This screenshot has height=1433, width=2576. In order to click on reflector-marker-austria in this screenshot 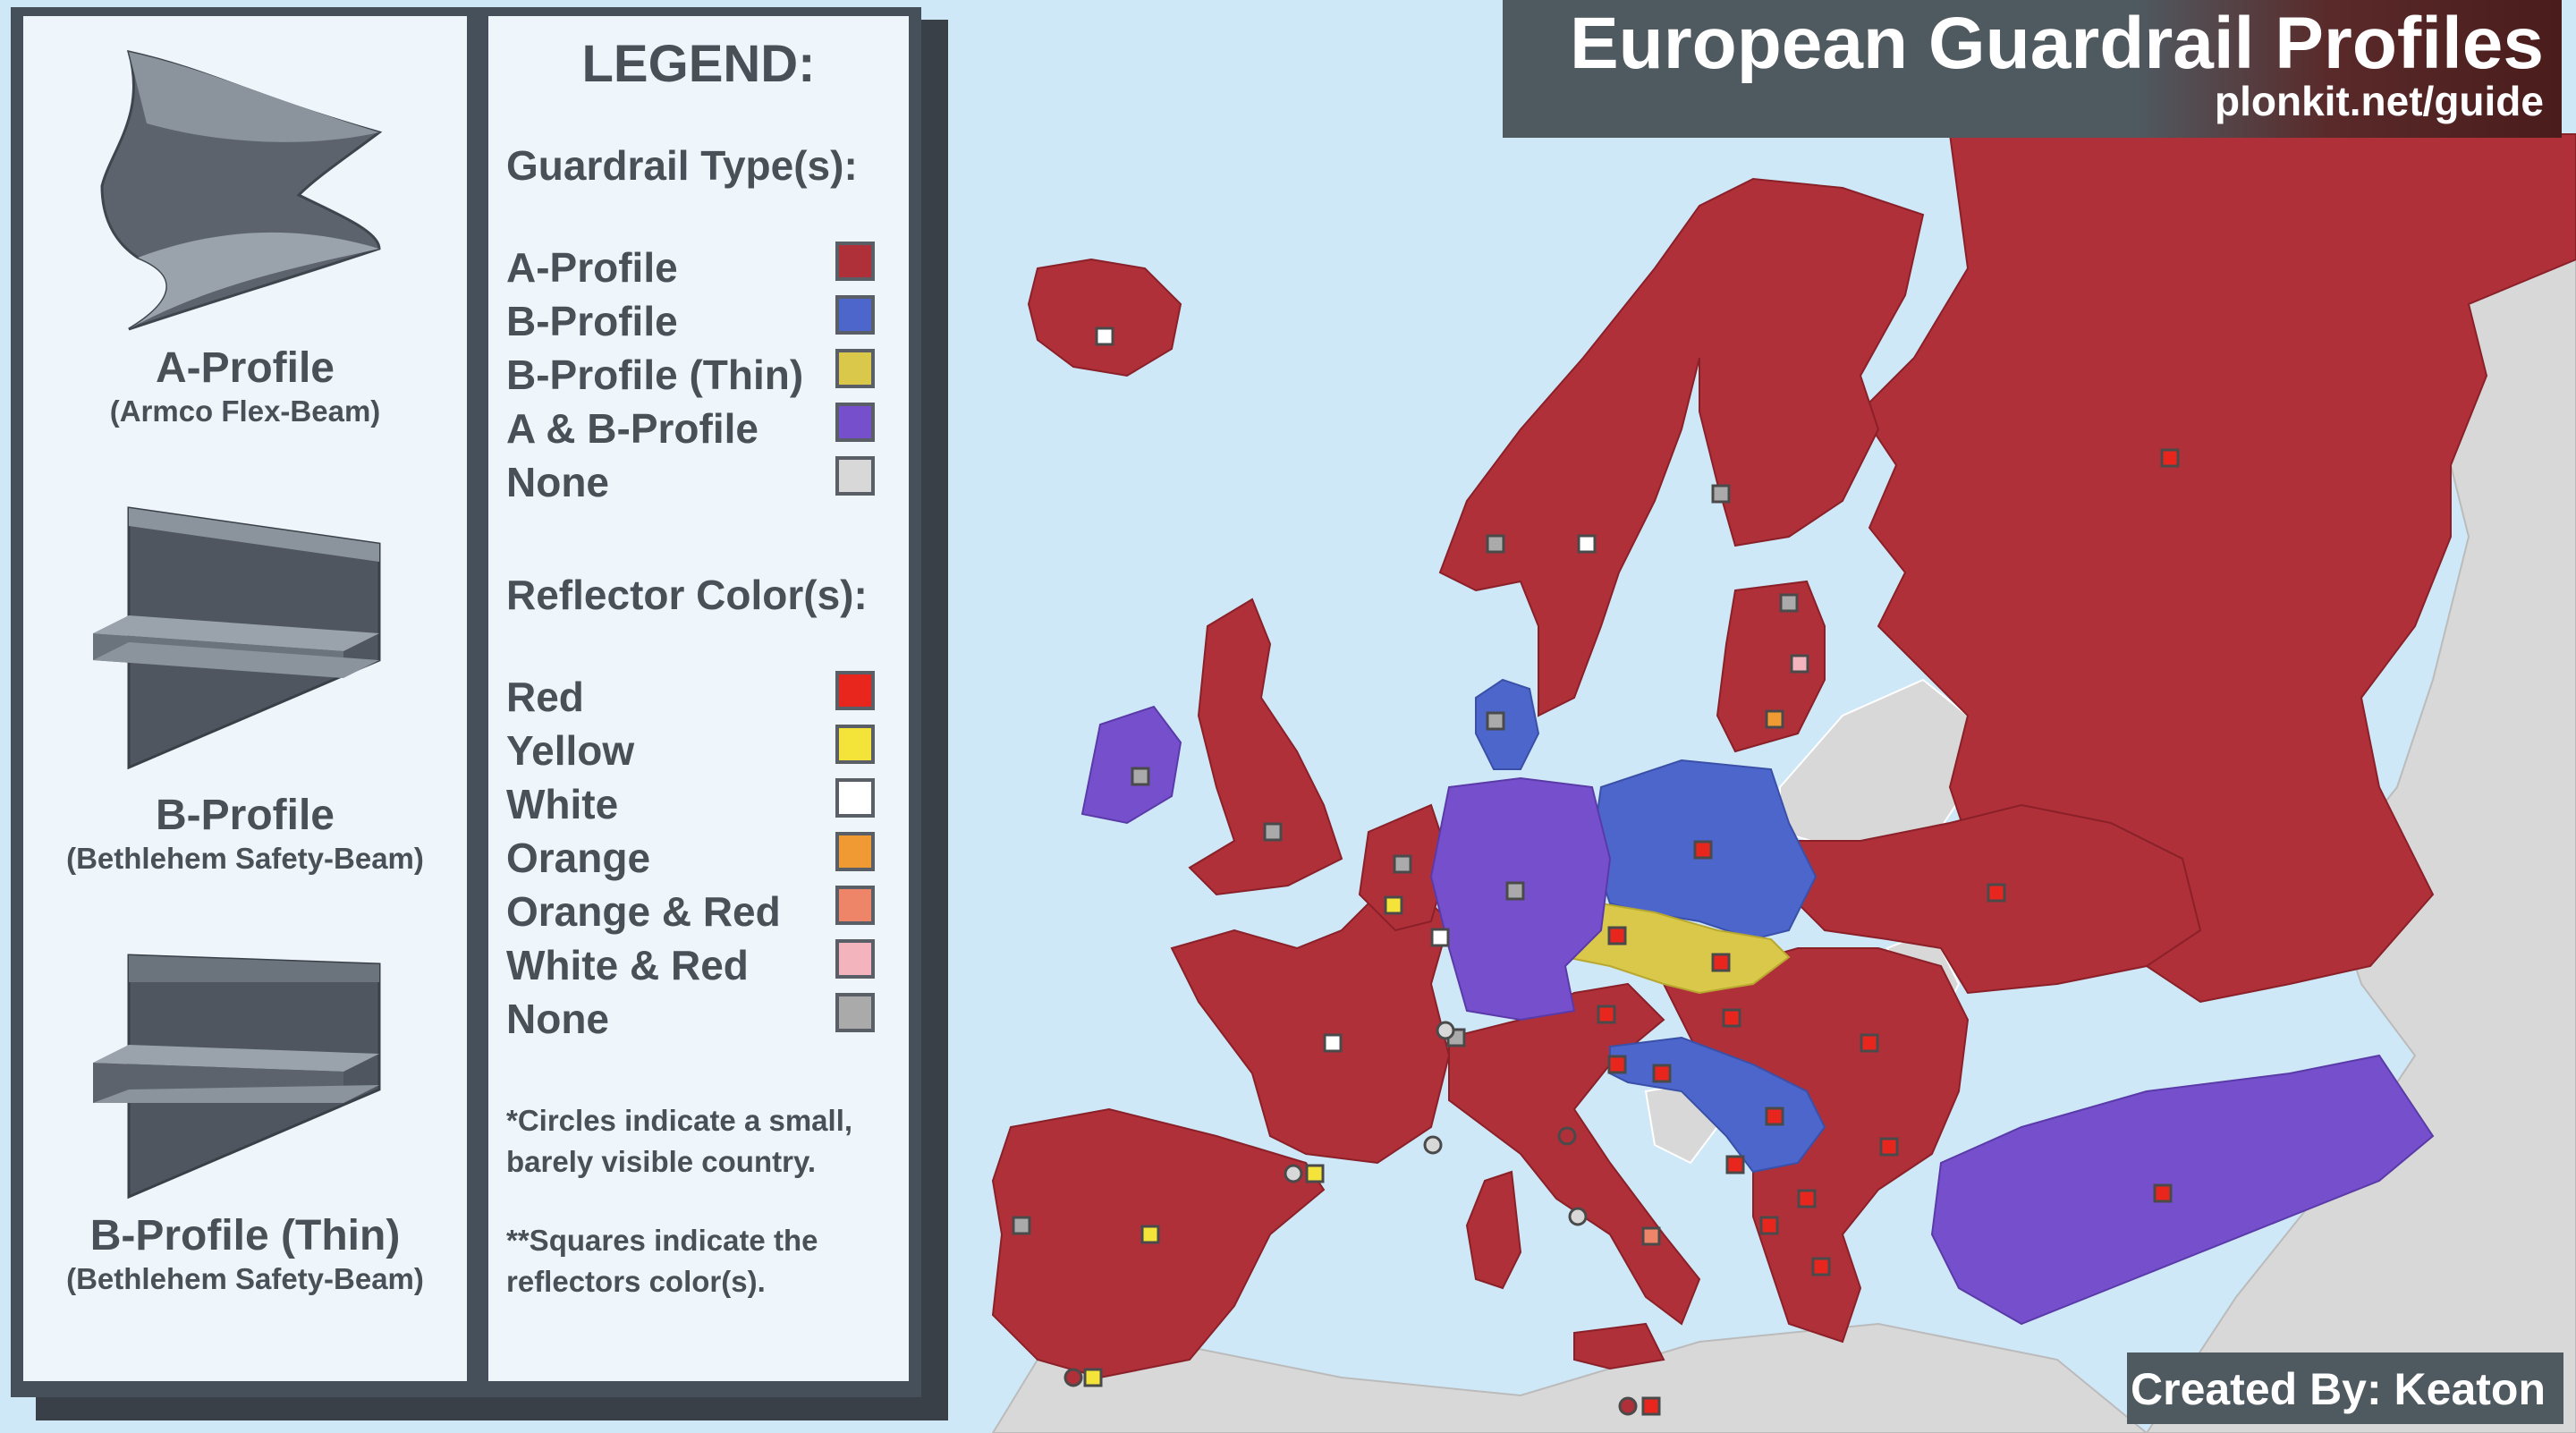, I will do `click(1606, 1014)`.